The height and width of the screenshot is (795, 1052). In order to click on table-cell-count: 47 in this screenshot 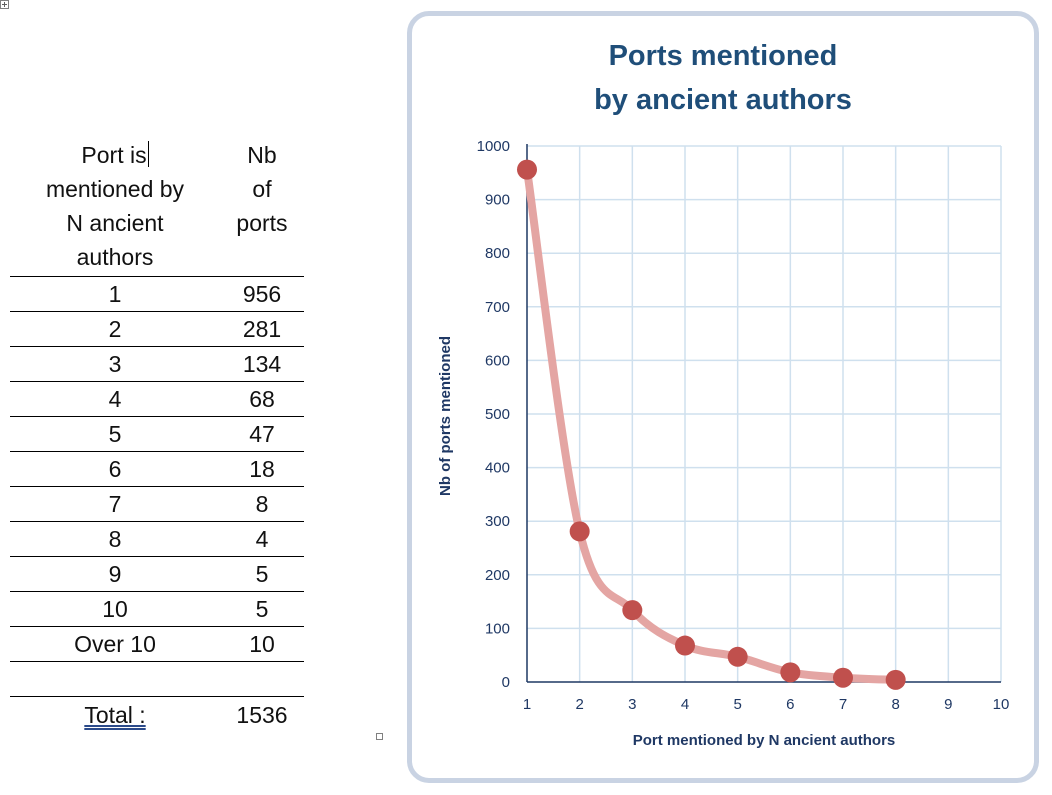, I will do `click(262, 434)`.